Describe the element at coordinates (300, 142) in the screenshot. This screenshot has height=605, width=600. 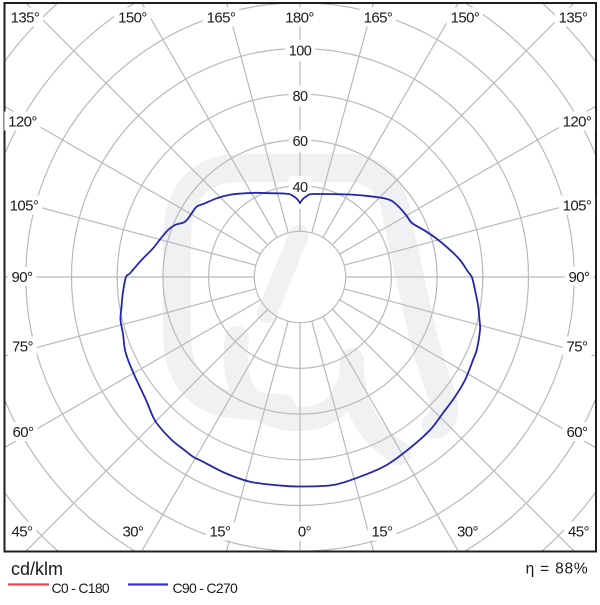
I see `svg-text: 60` at that location.